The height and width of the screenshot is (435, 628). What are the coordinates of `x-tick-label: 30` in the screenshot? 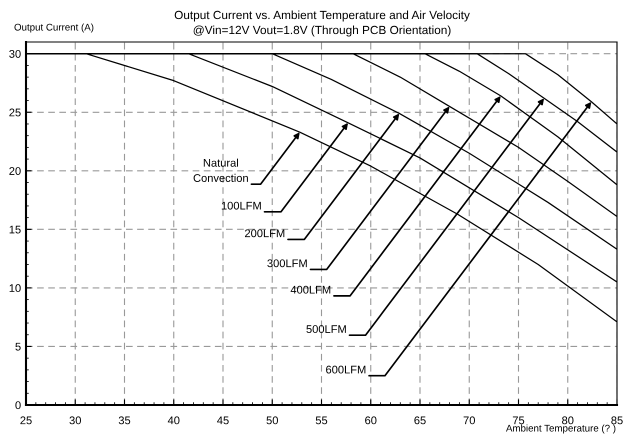 It's located at (75, 420).